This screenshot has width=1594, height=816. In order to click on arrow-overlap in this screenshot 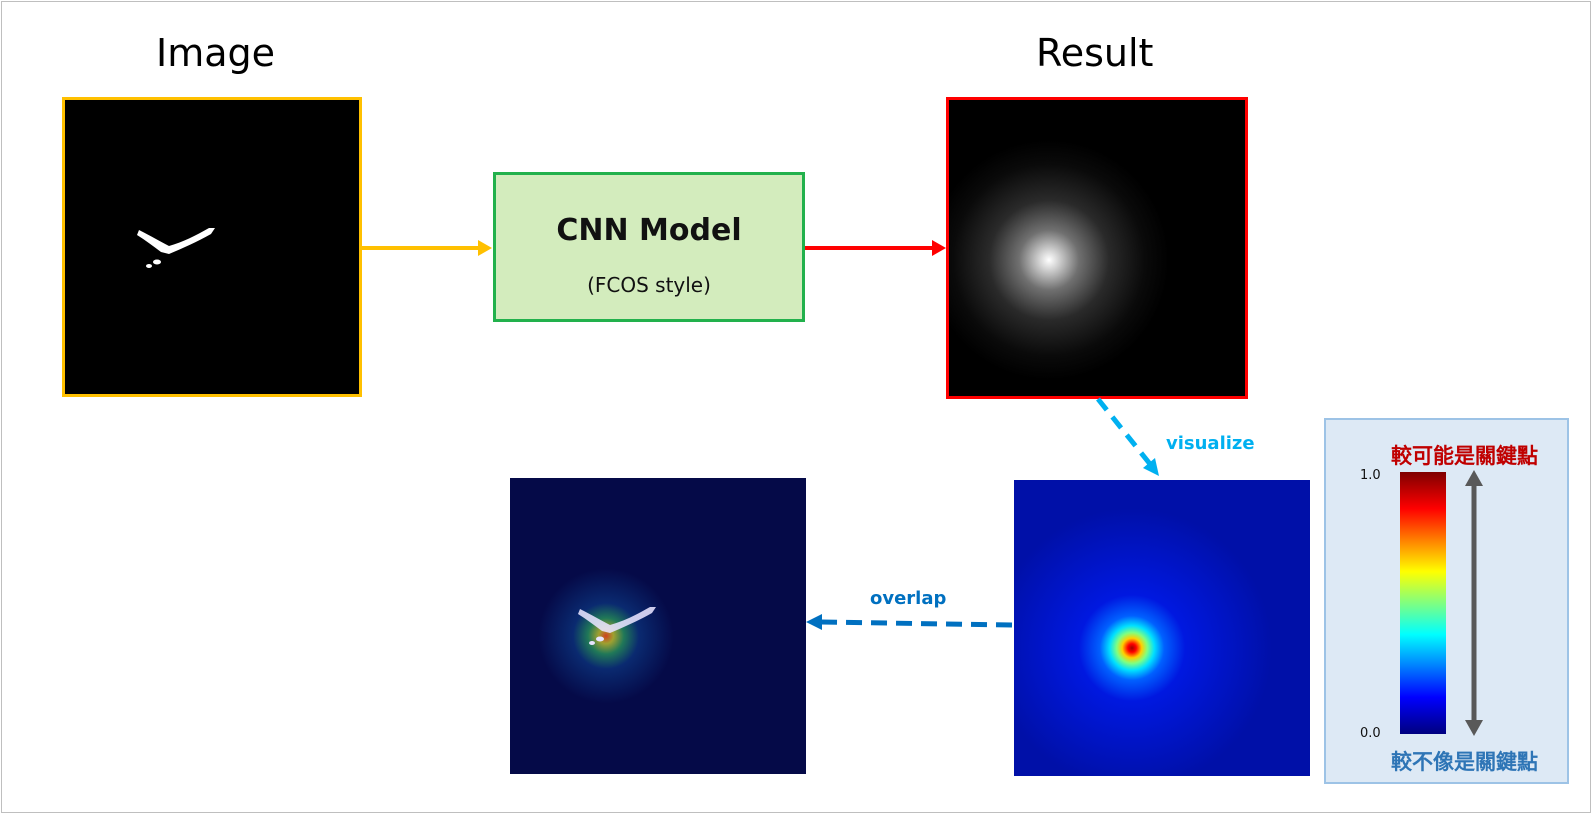, I will do `click(916, 623)`.